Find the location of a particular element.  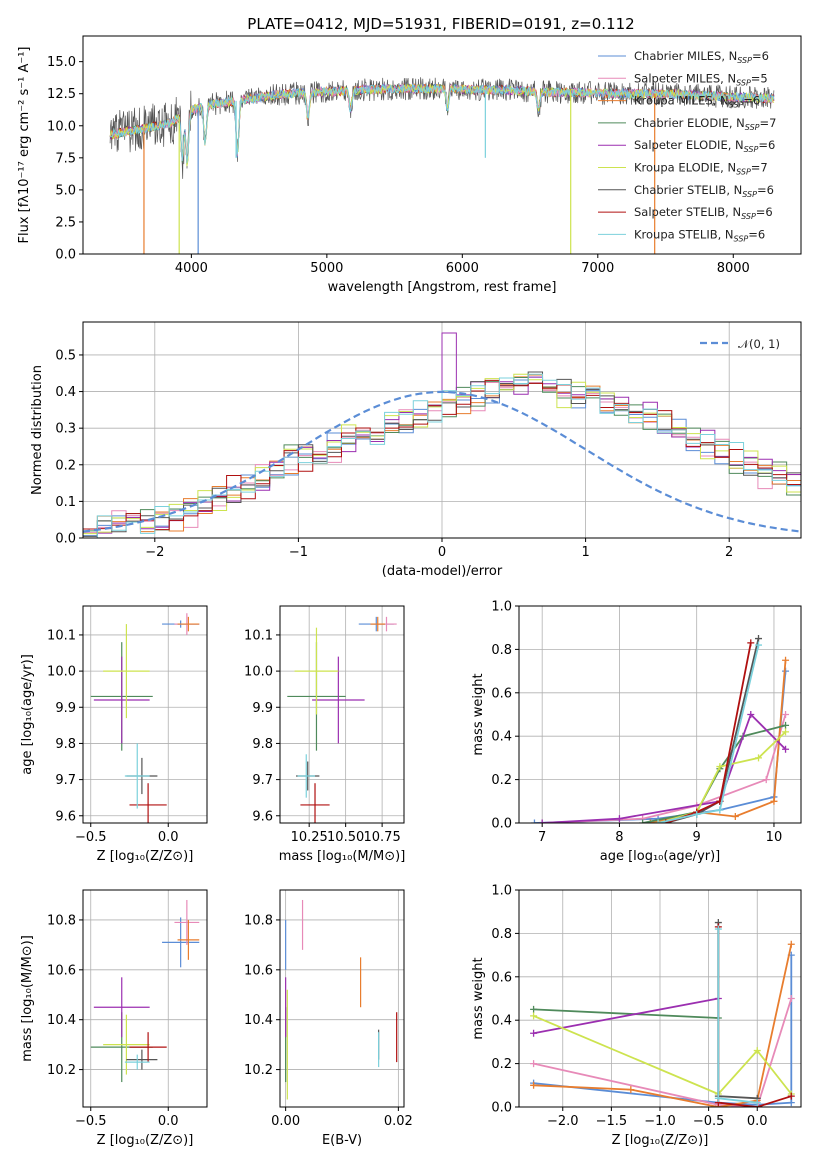

x-tick-label: 7000 is located at coordinates (597, 268).